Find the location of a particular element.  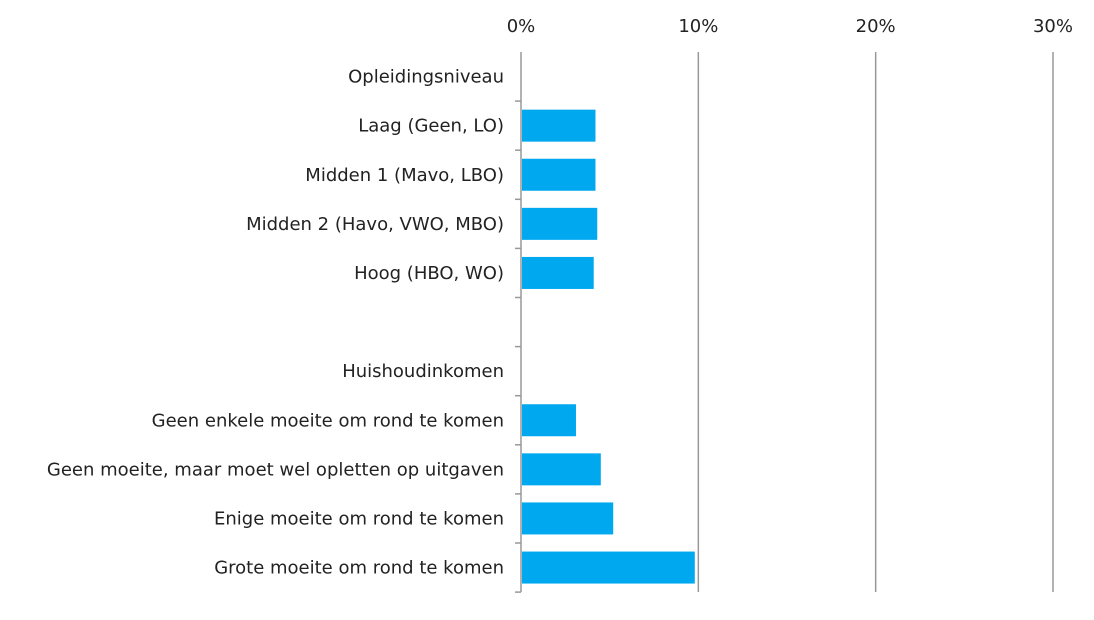

category-label: Laag (Geen, LO) is located at coordinates (431, 126).